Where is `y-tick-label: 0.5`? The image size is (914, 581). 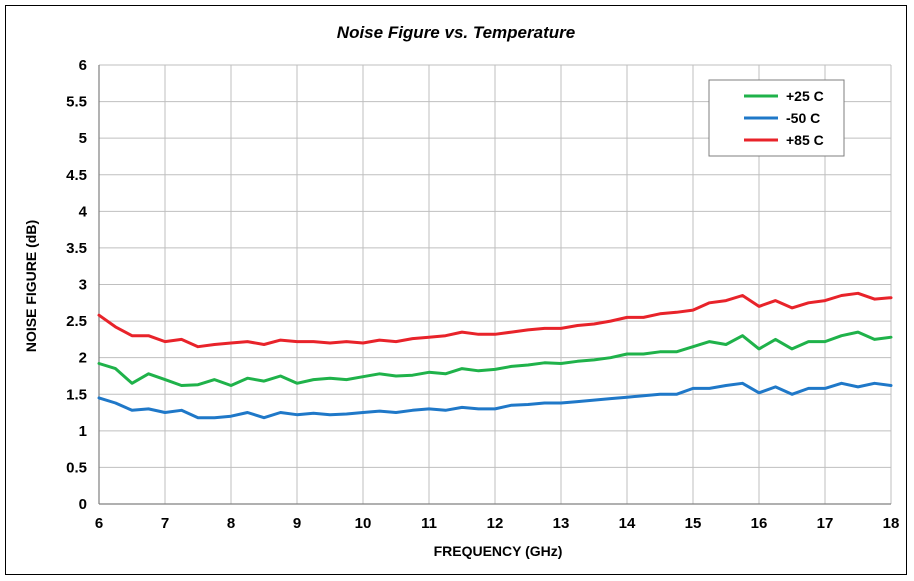 y-tick-label: 0.5 is located at coordinates (76, 467).